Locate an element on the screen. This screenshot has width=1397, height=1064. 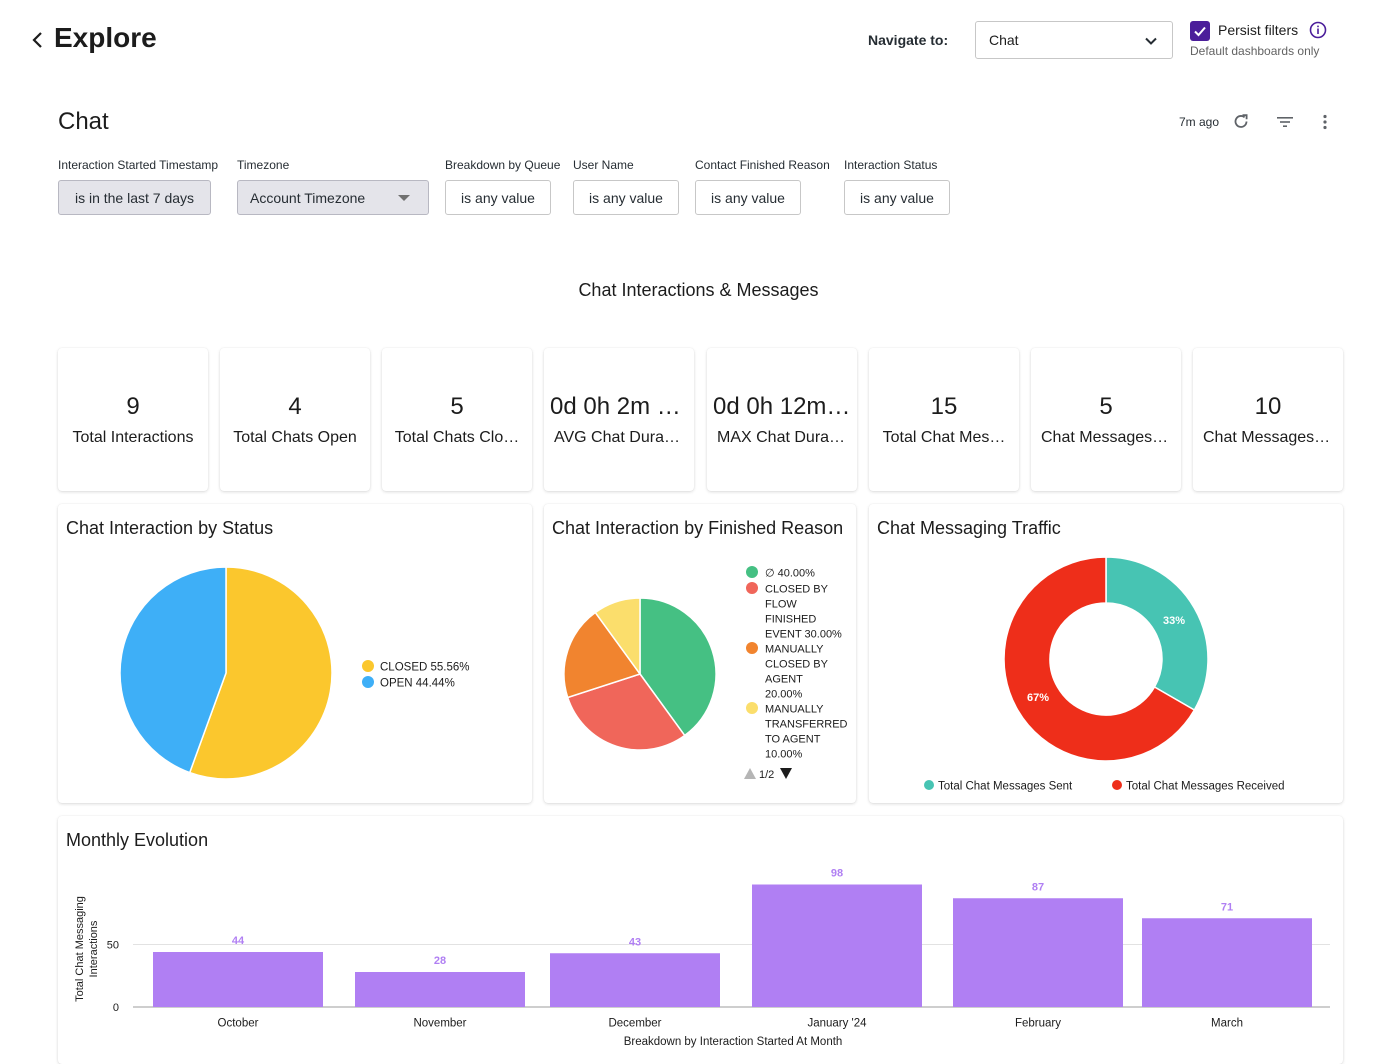
filter-timestamp: is in the last 7 days is located at coordinates (134, 197).